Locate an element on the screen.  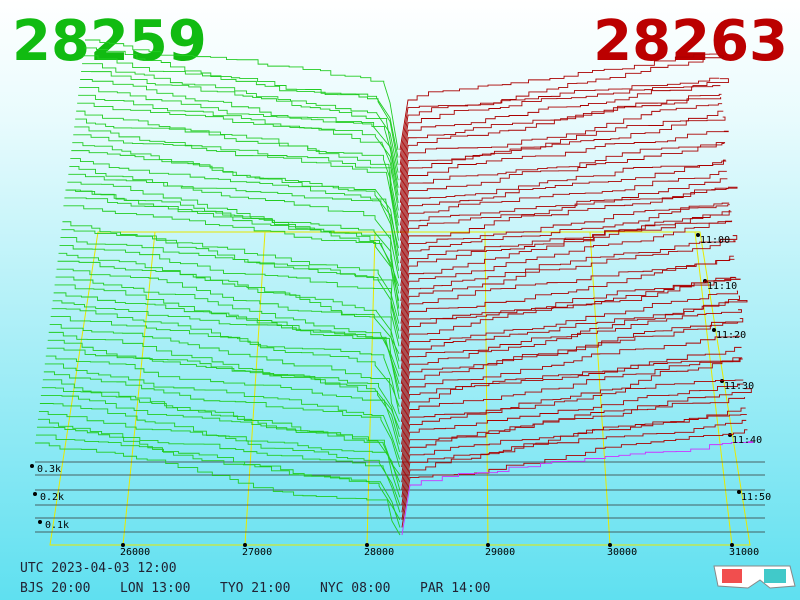
depth-tick-label: 0.2k is located at coordinates (52, 497).